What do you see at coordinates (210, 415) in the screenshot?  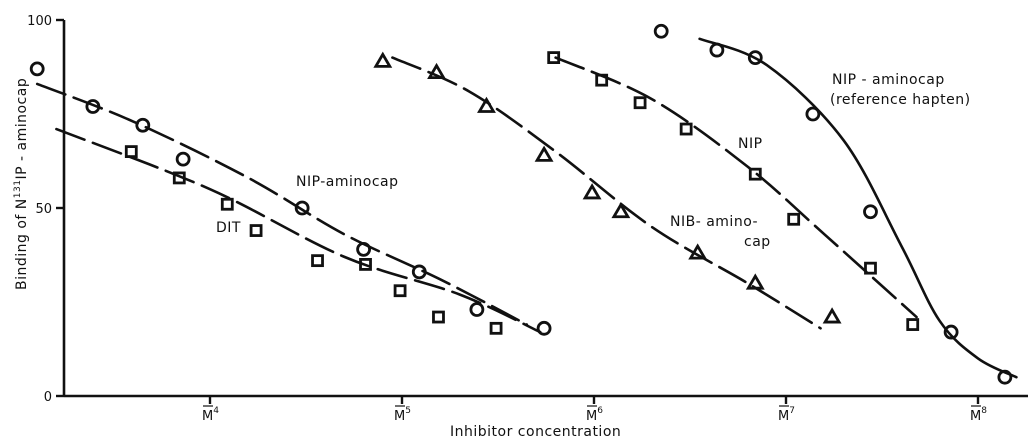 I see `x-tick-label: M4` at bounding box center [210, 415].